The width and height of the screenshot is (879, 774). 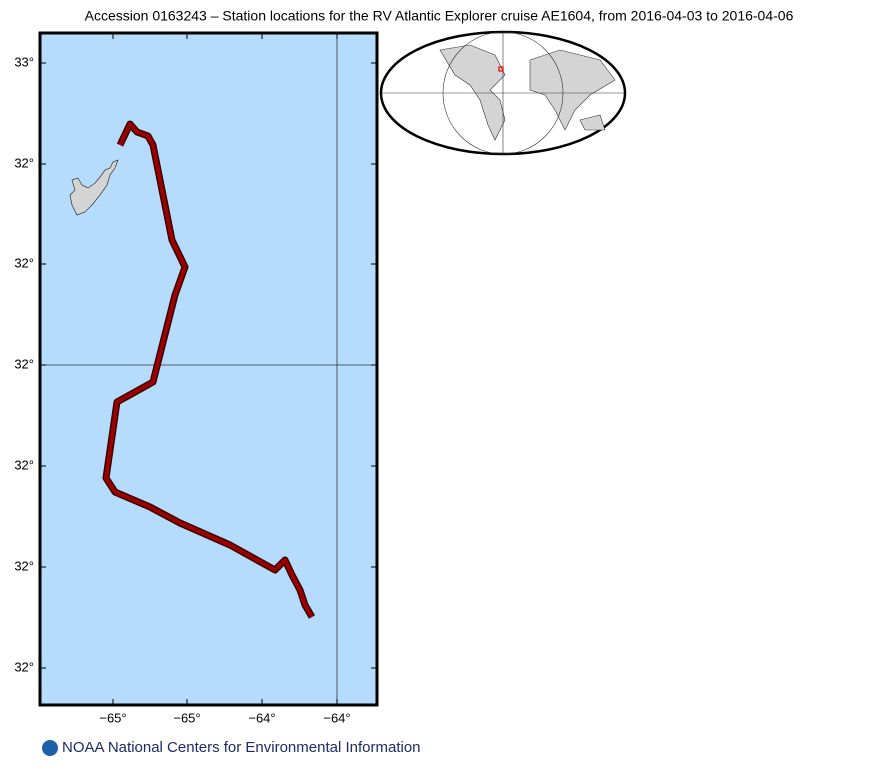 I want to click on island, so click(x=94, y=187).